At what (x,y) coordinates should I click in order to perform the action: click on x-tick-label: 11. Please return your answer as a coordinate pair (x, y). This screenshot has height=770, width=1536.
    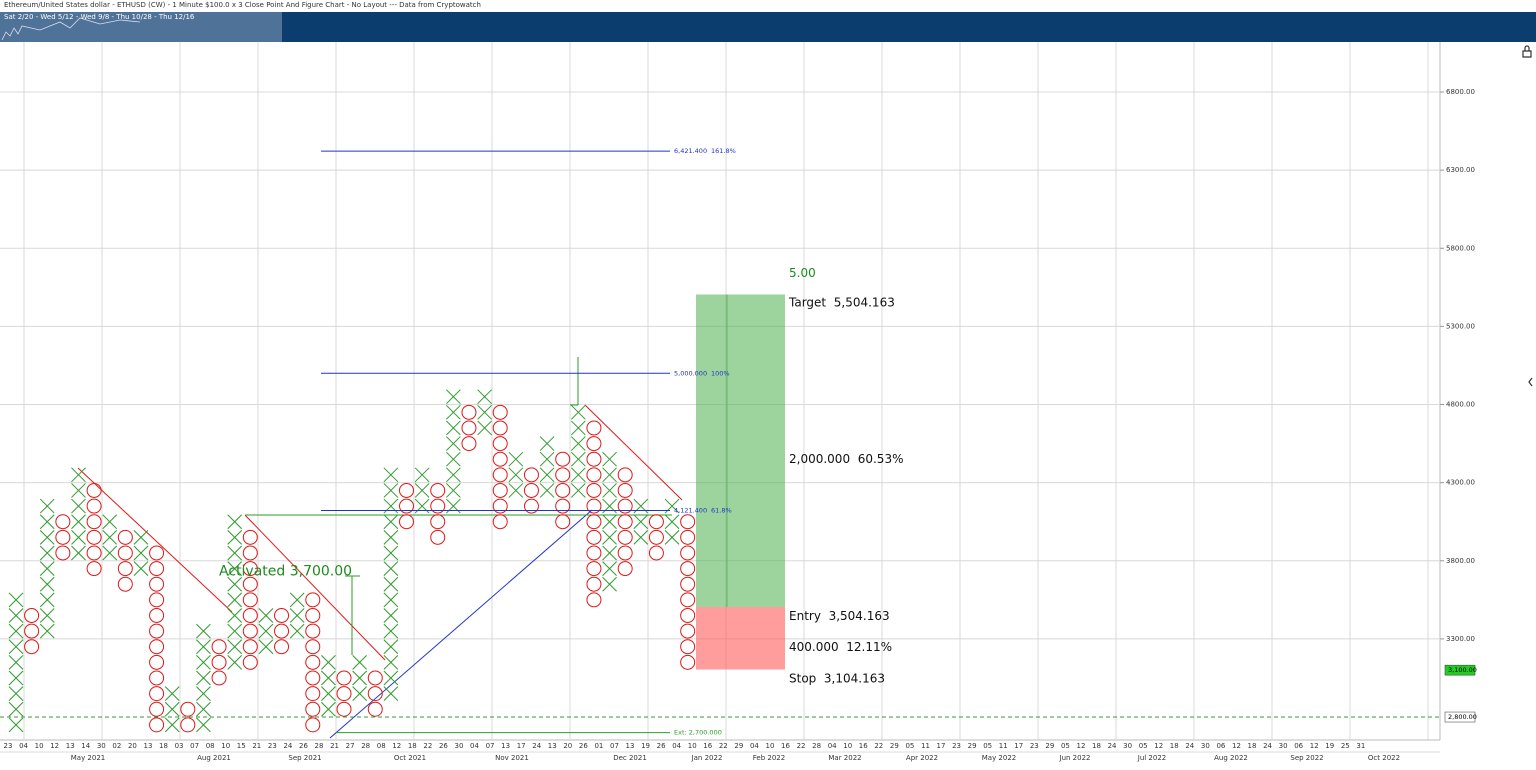
    Looking at the image, I should click on (1003, 746).